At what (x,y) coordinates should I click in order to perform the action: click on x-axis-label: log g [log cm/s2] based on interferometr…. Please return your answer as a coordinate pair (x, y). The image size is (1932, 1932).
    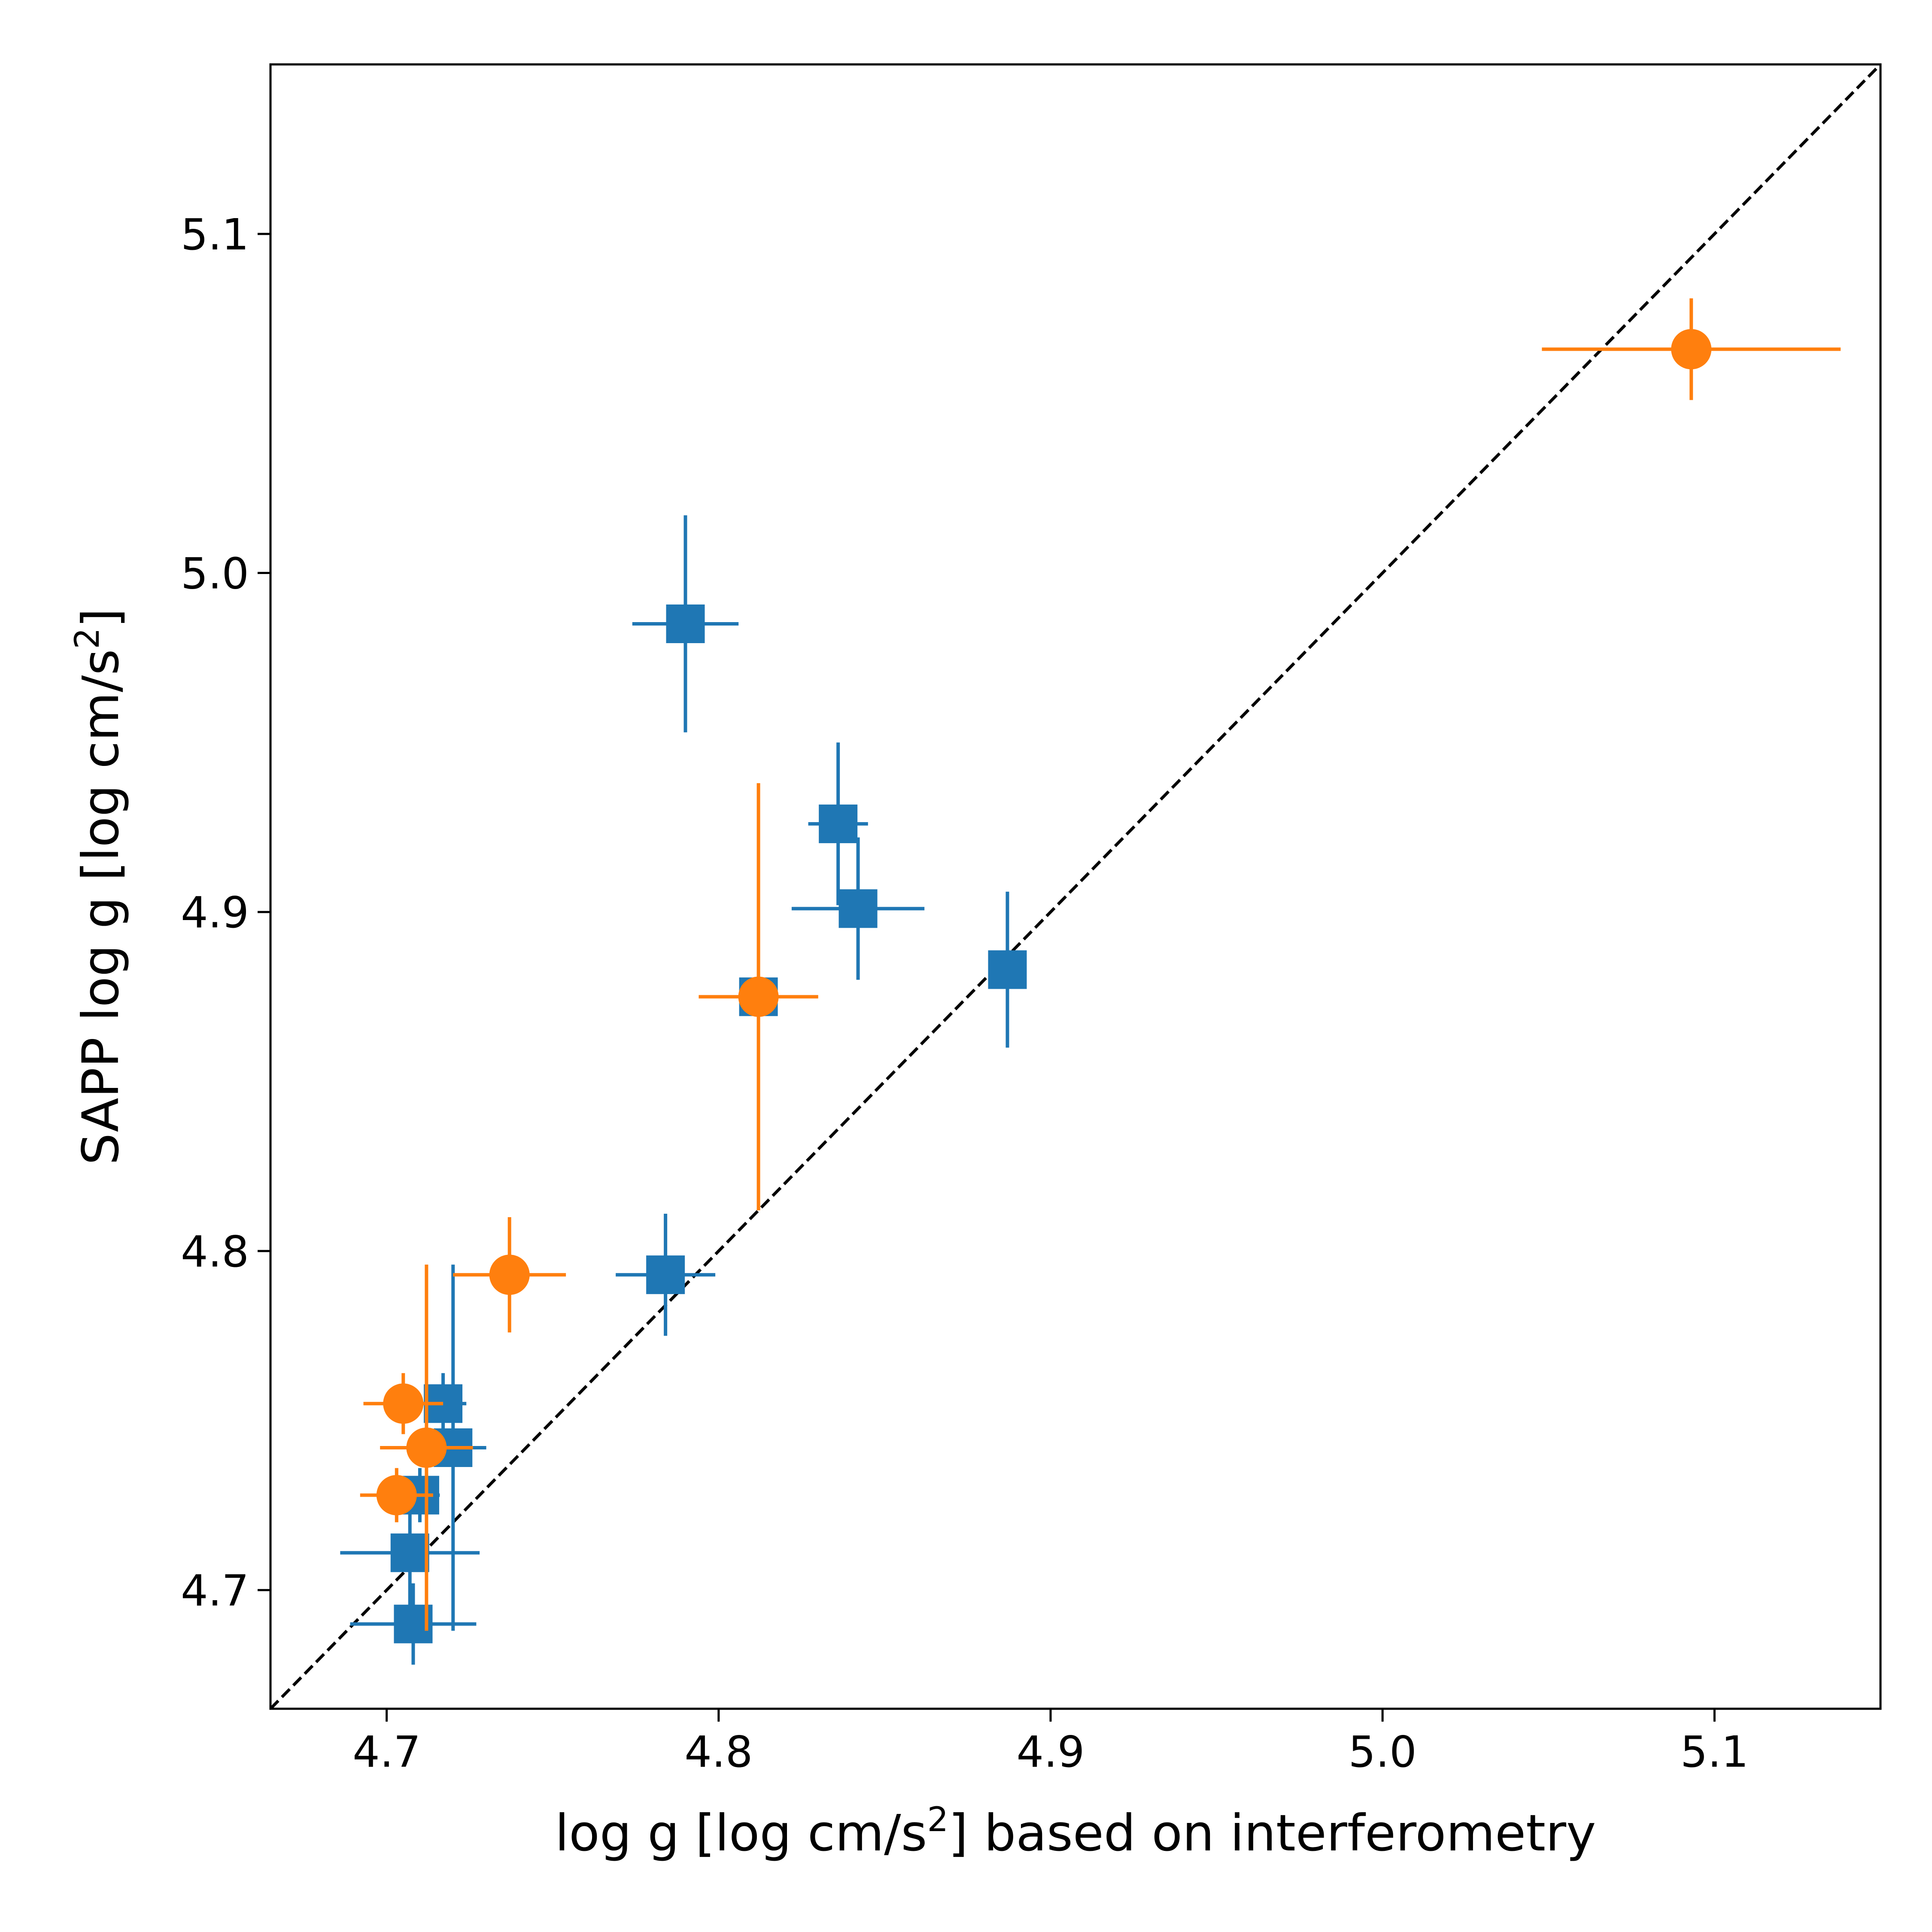
    Looking at the image, I should click on (1075, 1831).